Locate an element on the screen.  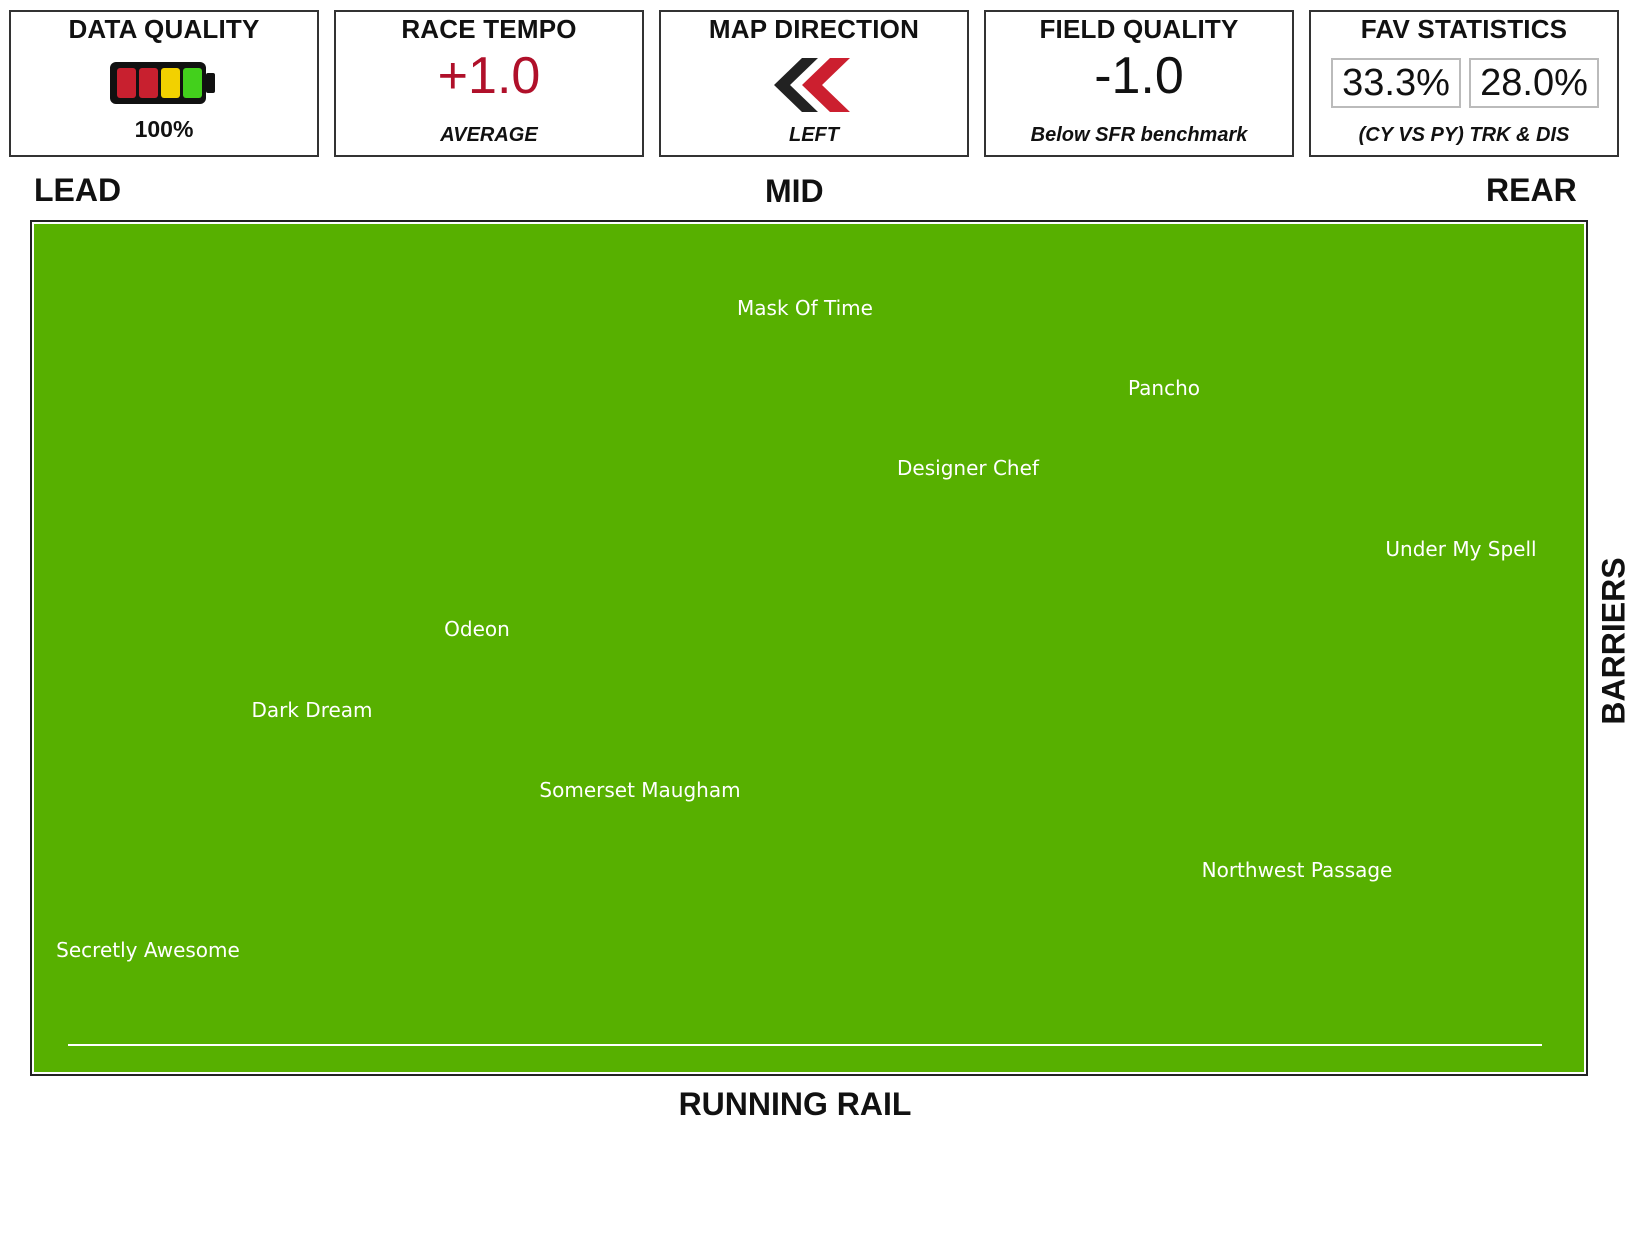
mid-label: MID is located at coordinates (794, 191).